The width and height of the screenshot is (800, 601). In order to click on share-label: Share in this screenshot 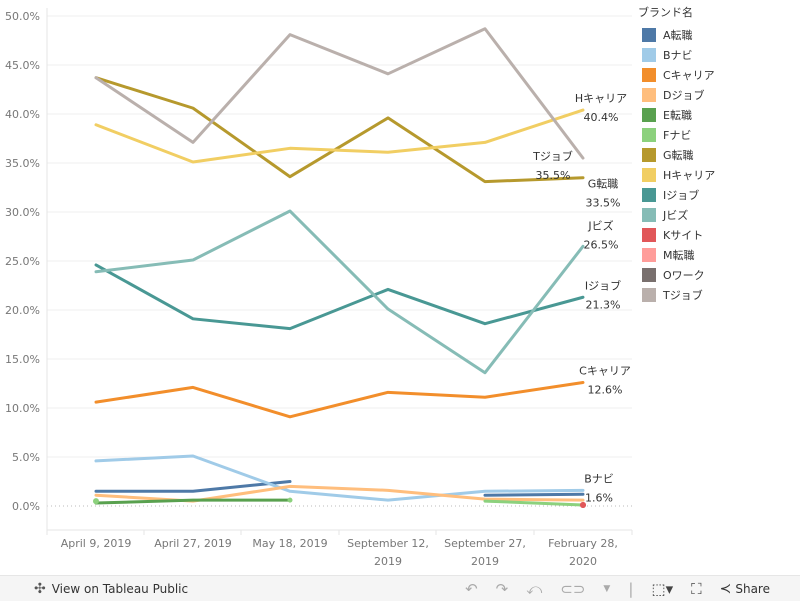, I will do `click(752, 588)`.